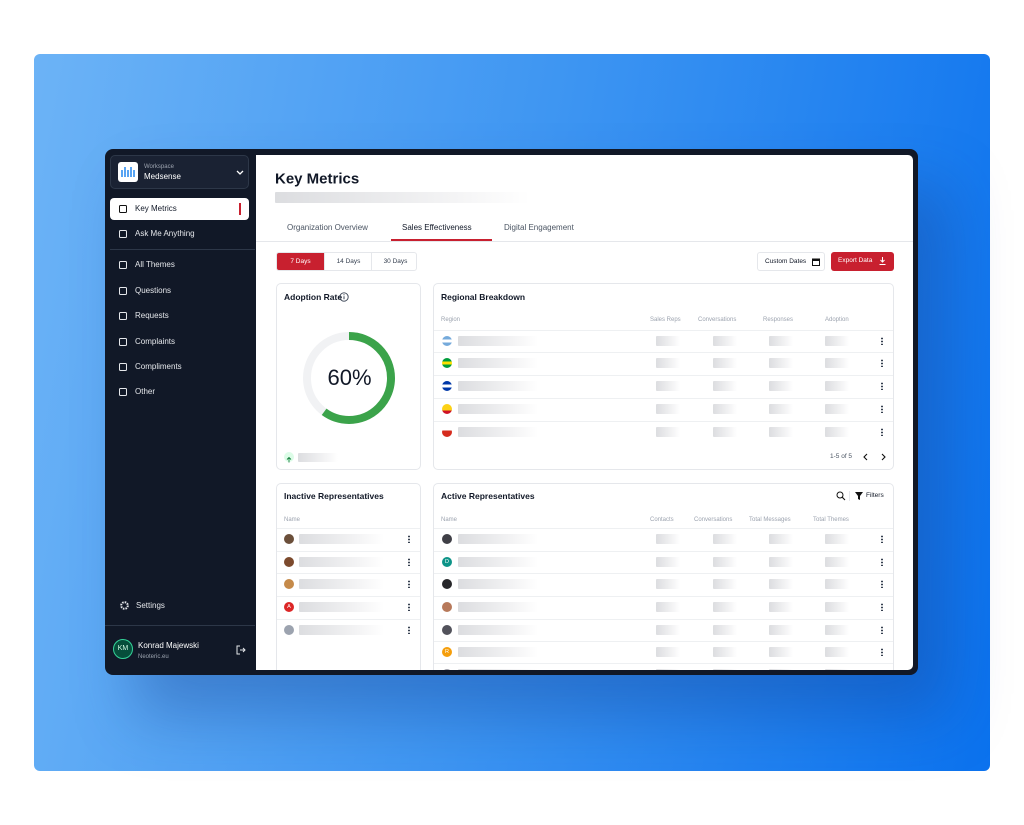 This screenshot has width=1024, height=825. I want to click on filters-label: Filters, so click(875, 495).